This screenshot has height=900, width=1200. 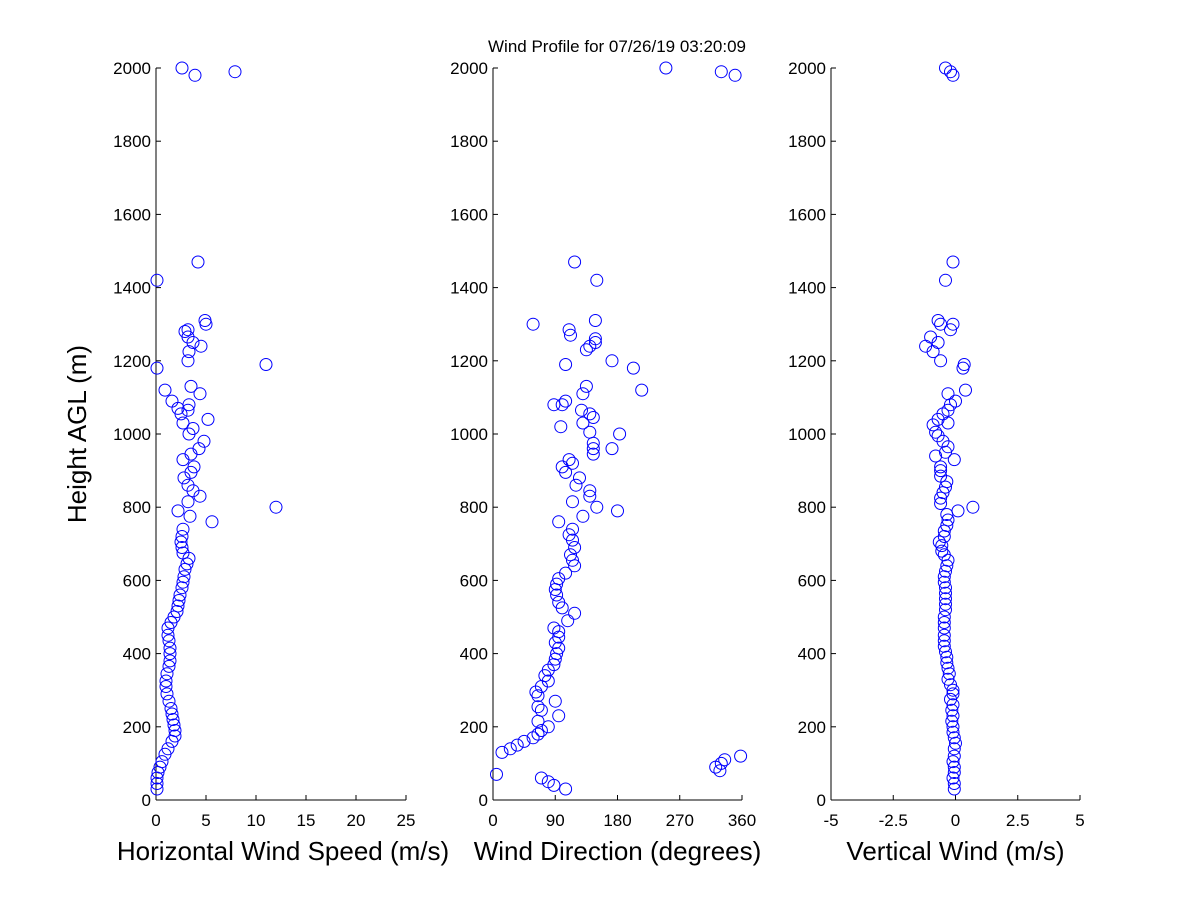 What do you see at coordinates (1079, 820) in the screenshot?
I see `x-tick-label: 5` at bounding box center [1079, 820].